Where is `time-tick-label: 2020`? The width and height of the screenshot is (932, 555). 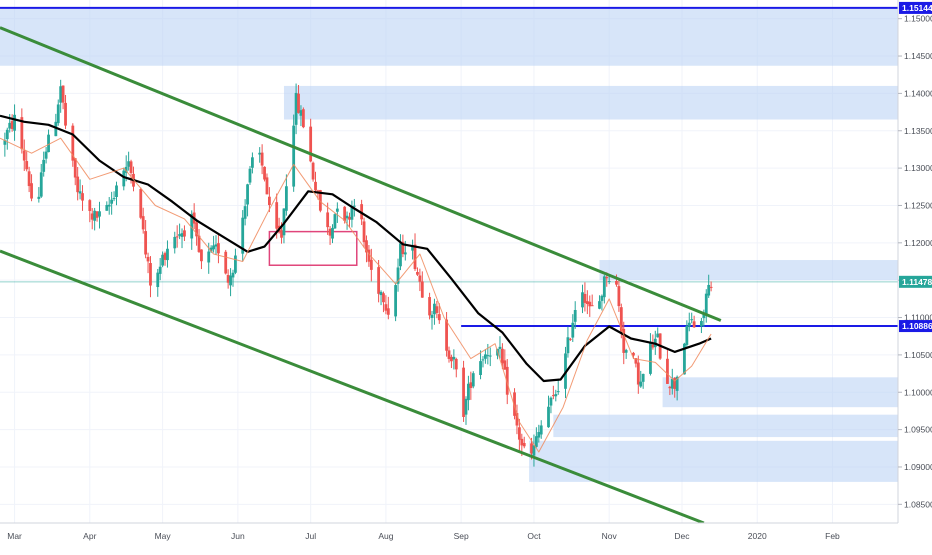
time-tick-label: 2020 is located at coordinates (757, 536).